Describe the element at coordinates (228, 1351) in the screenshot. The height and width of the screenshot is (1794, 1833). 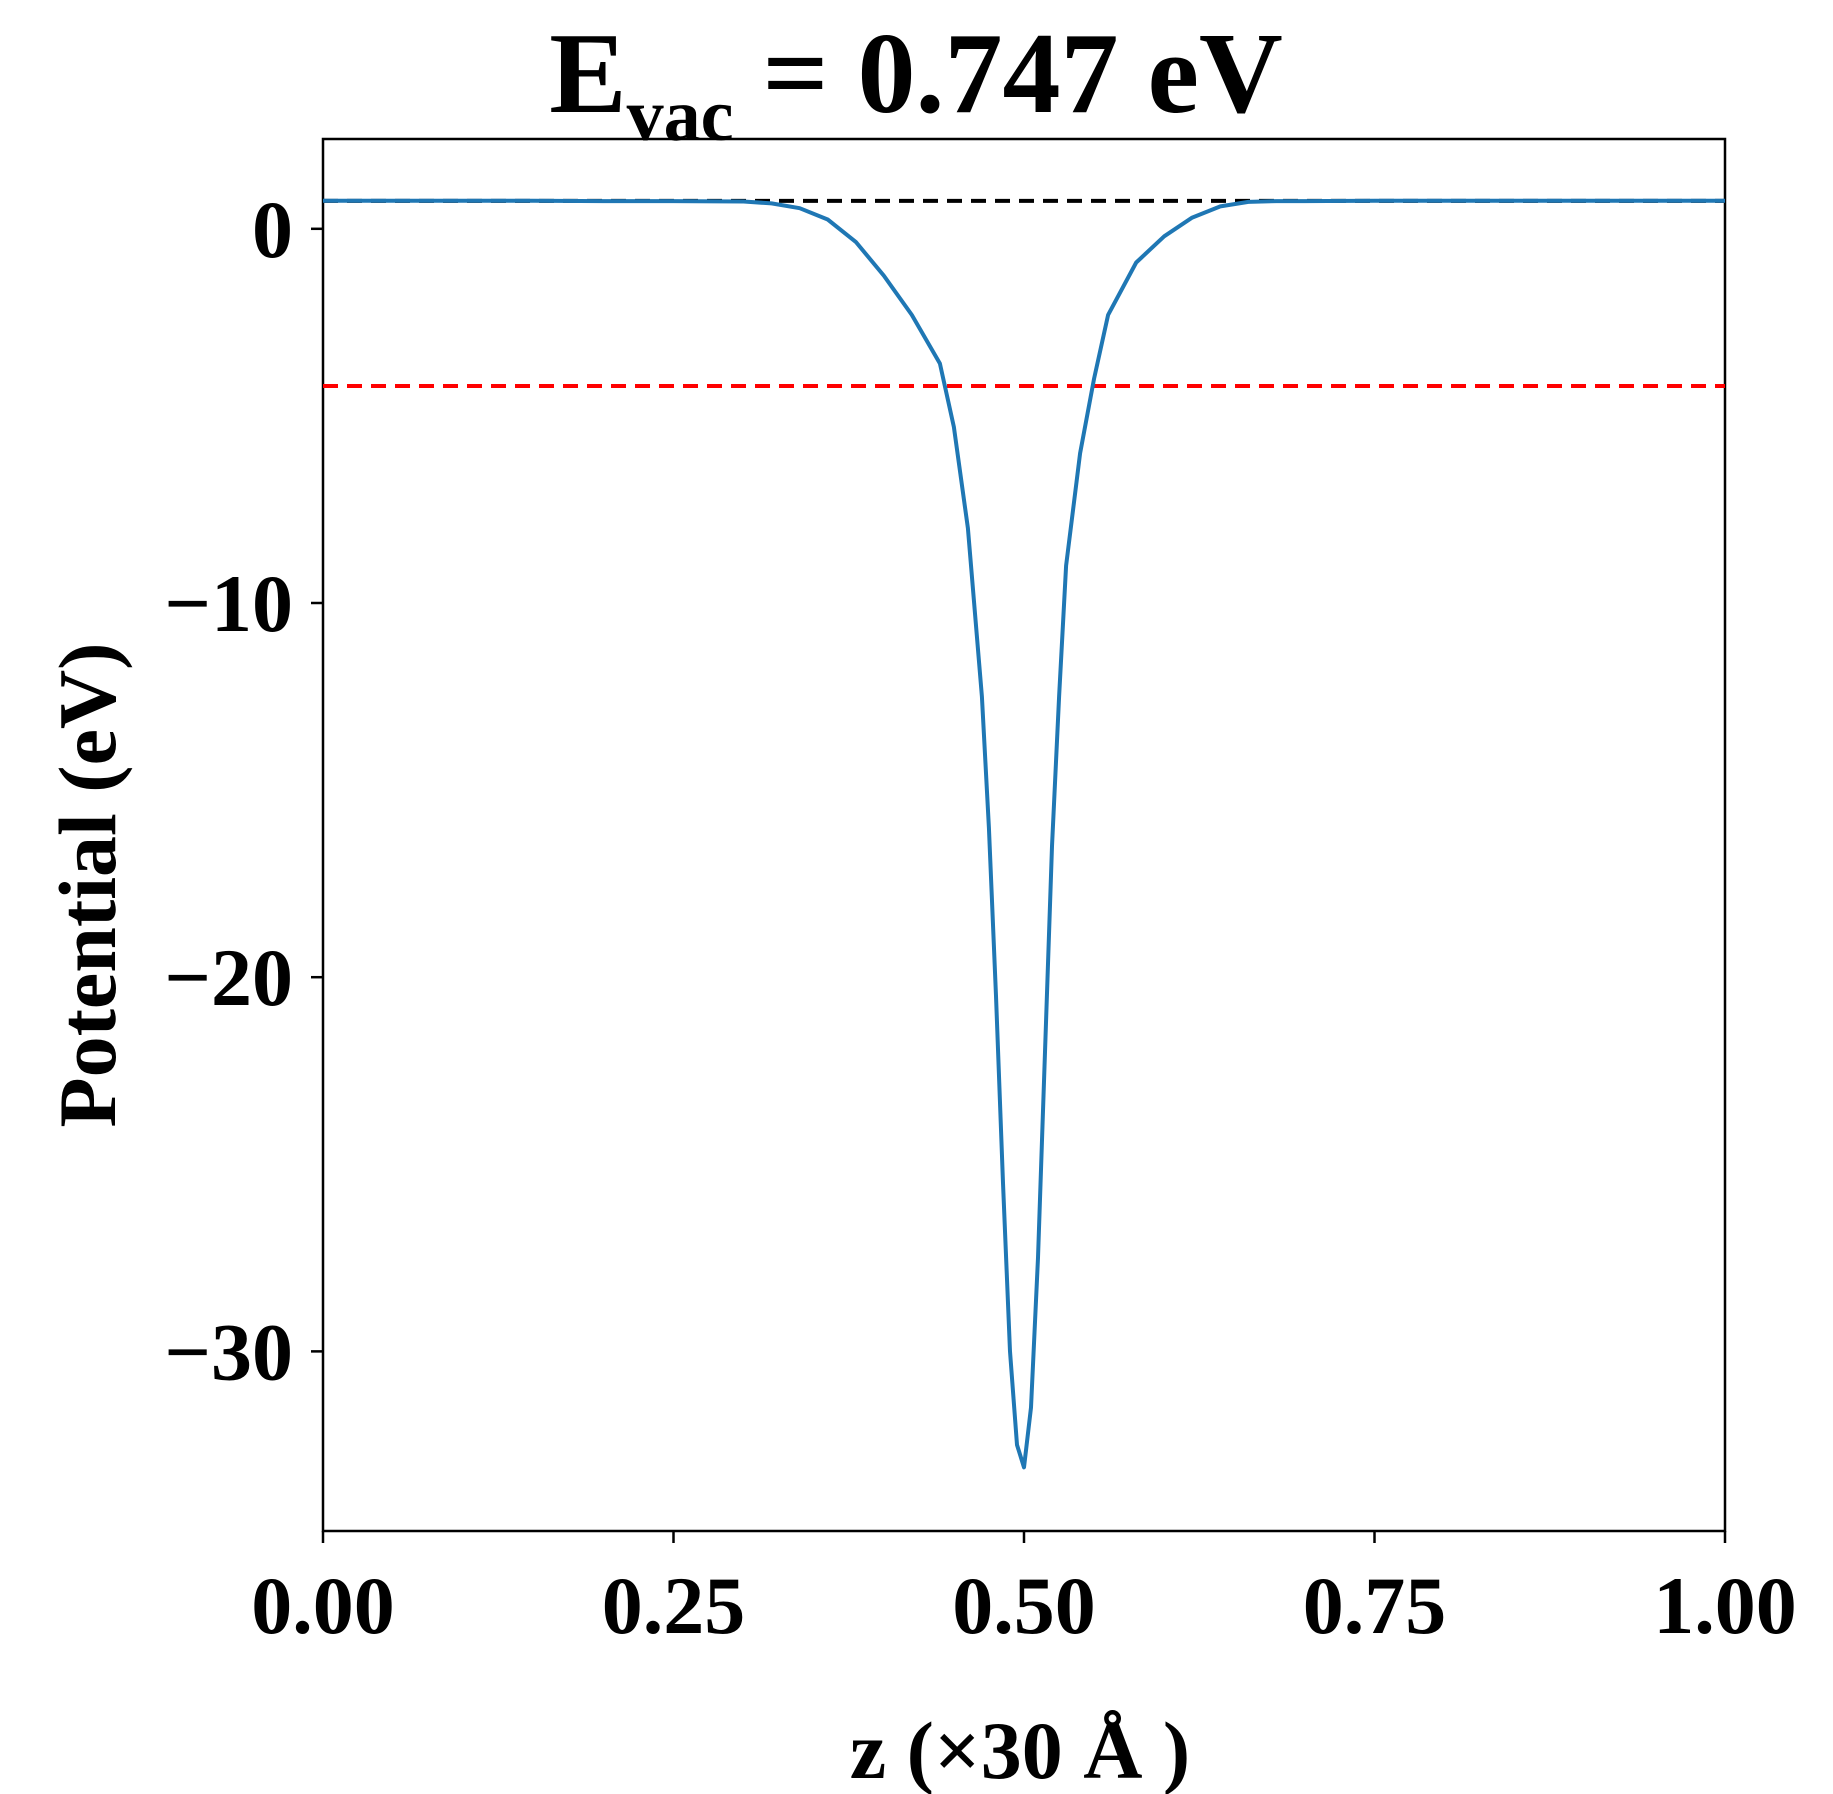
I see `y-tick-label: −30` at that location.